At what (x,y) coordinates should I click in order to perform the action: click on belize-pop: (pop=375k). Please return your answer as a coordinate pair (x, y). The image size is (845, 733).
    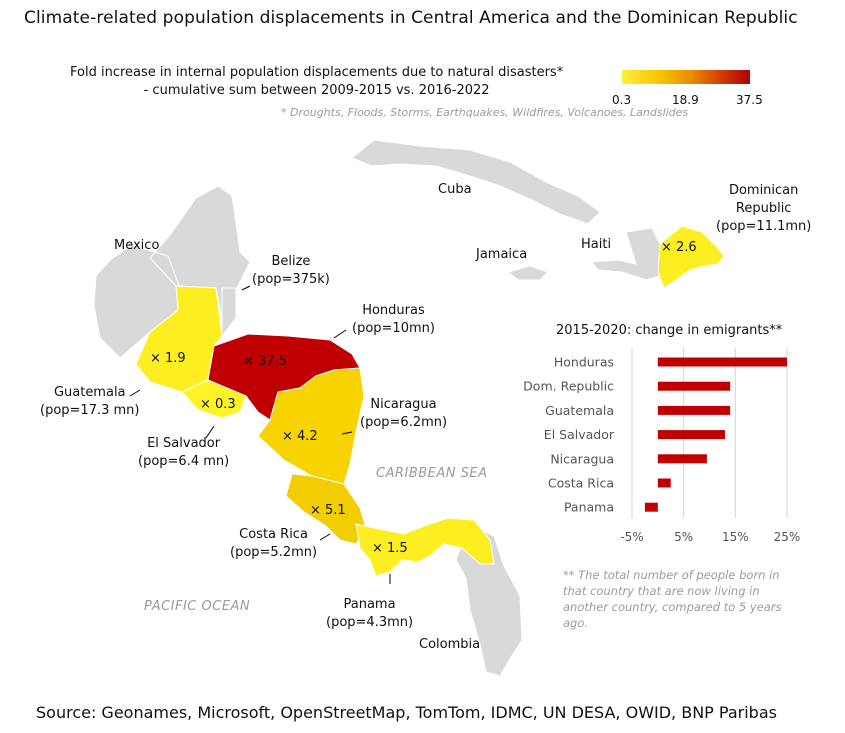
    Looking at the image, I should click on (291, 279).